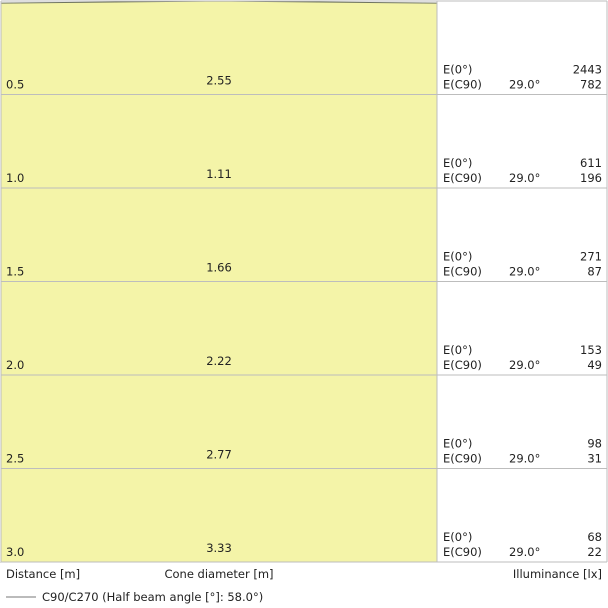 The image size is (608, 608). I want to click on ec90-value: 22, so click(594, 552).